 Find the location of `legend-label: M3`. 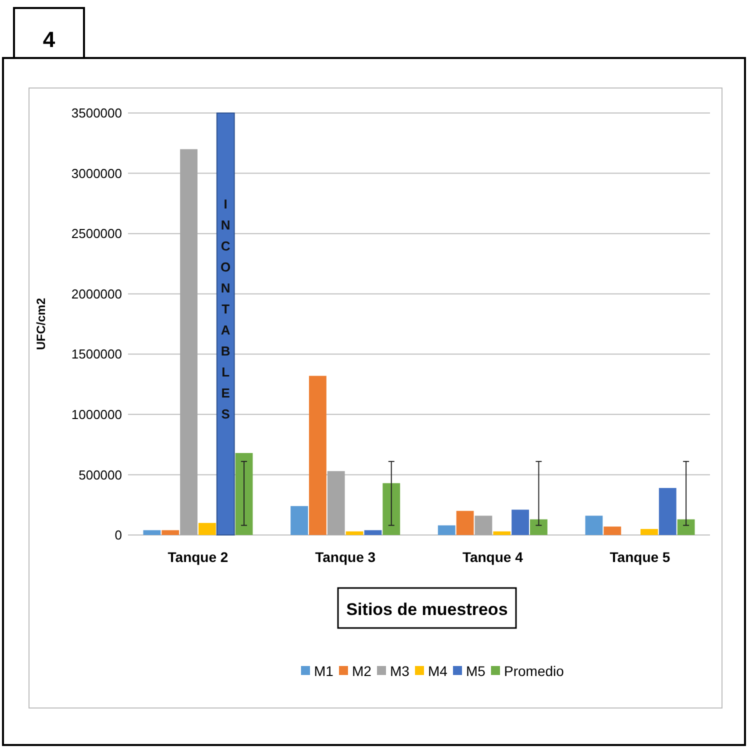

legend-label: M3 is located at coordinates (400, 670).